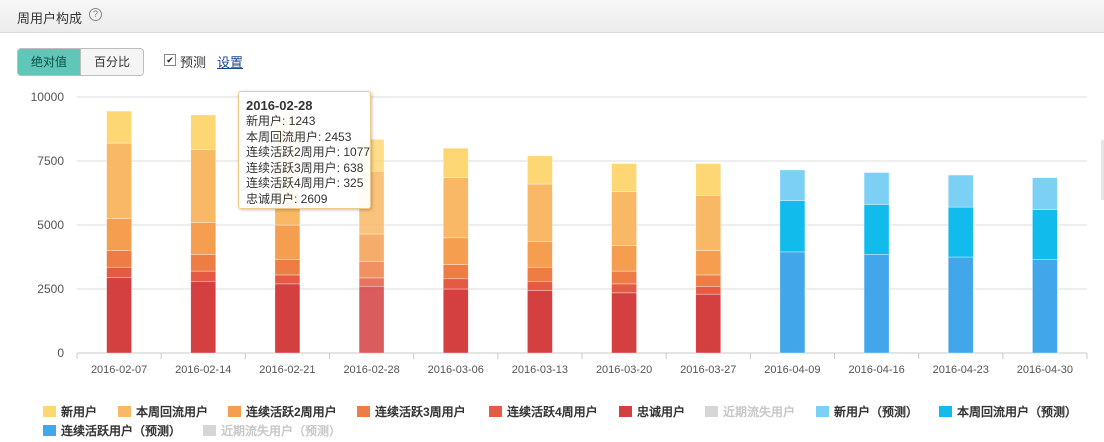 Image resolution: width=1104 pixels, height=442 pixels. What do you see at coordinates (287, 198) in the screenshot?
I see `tooltip-row: 忠诚用户: 2609` at bounding box center [287, 198].